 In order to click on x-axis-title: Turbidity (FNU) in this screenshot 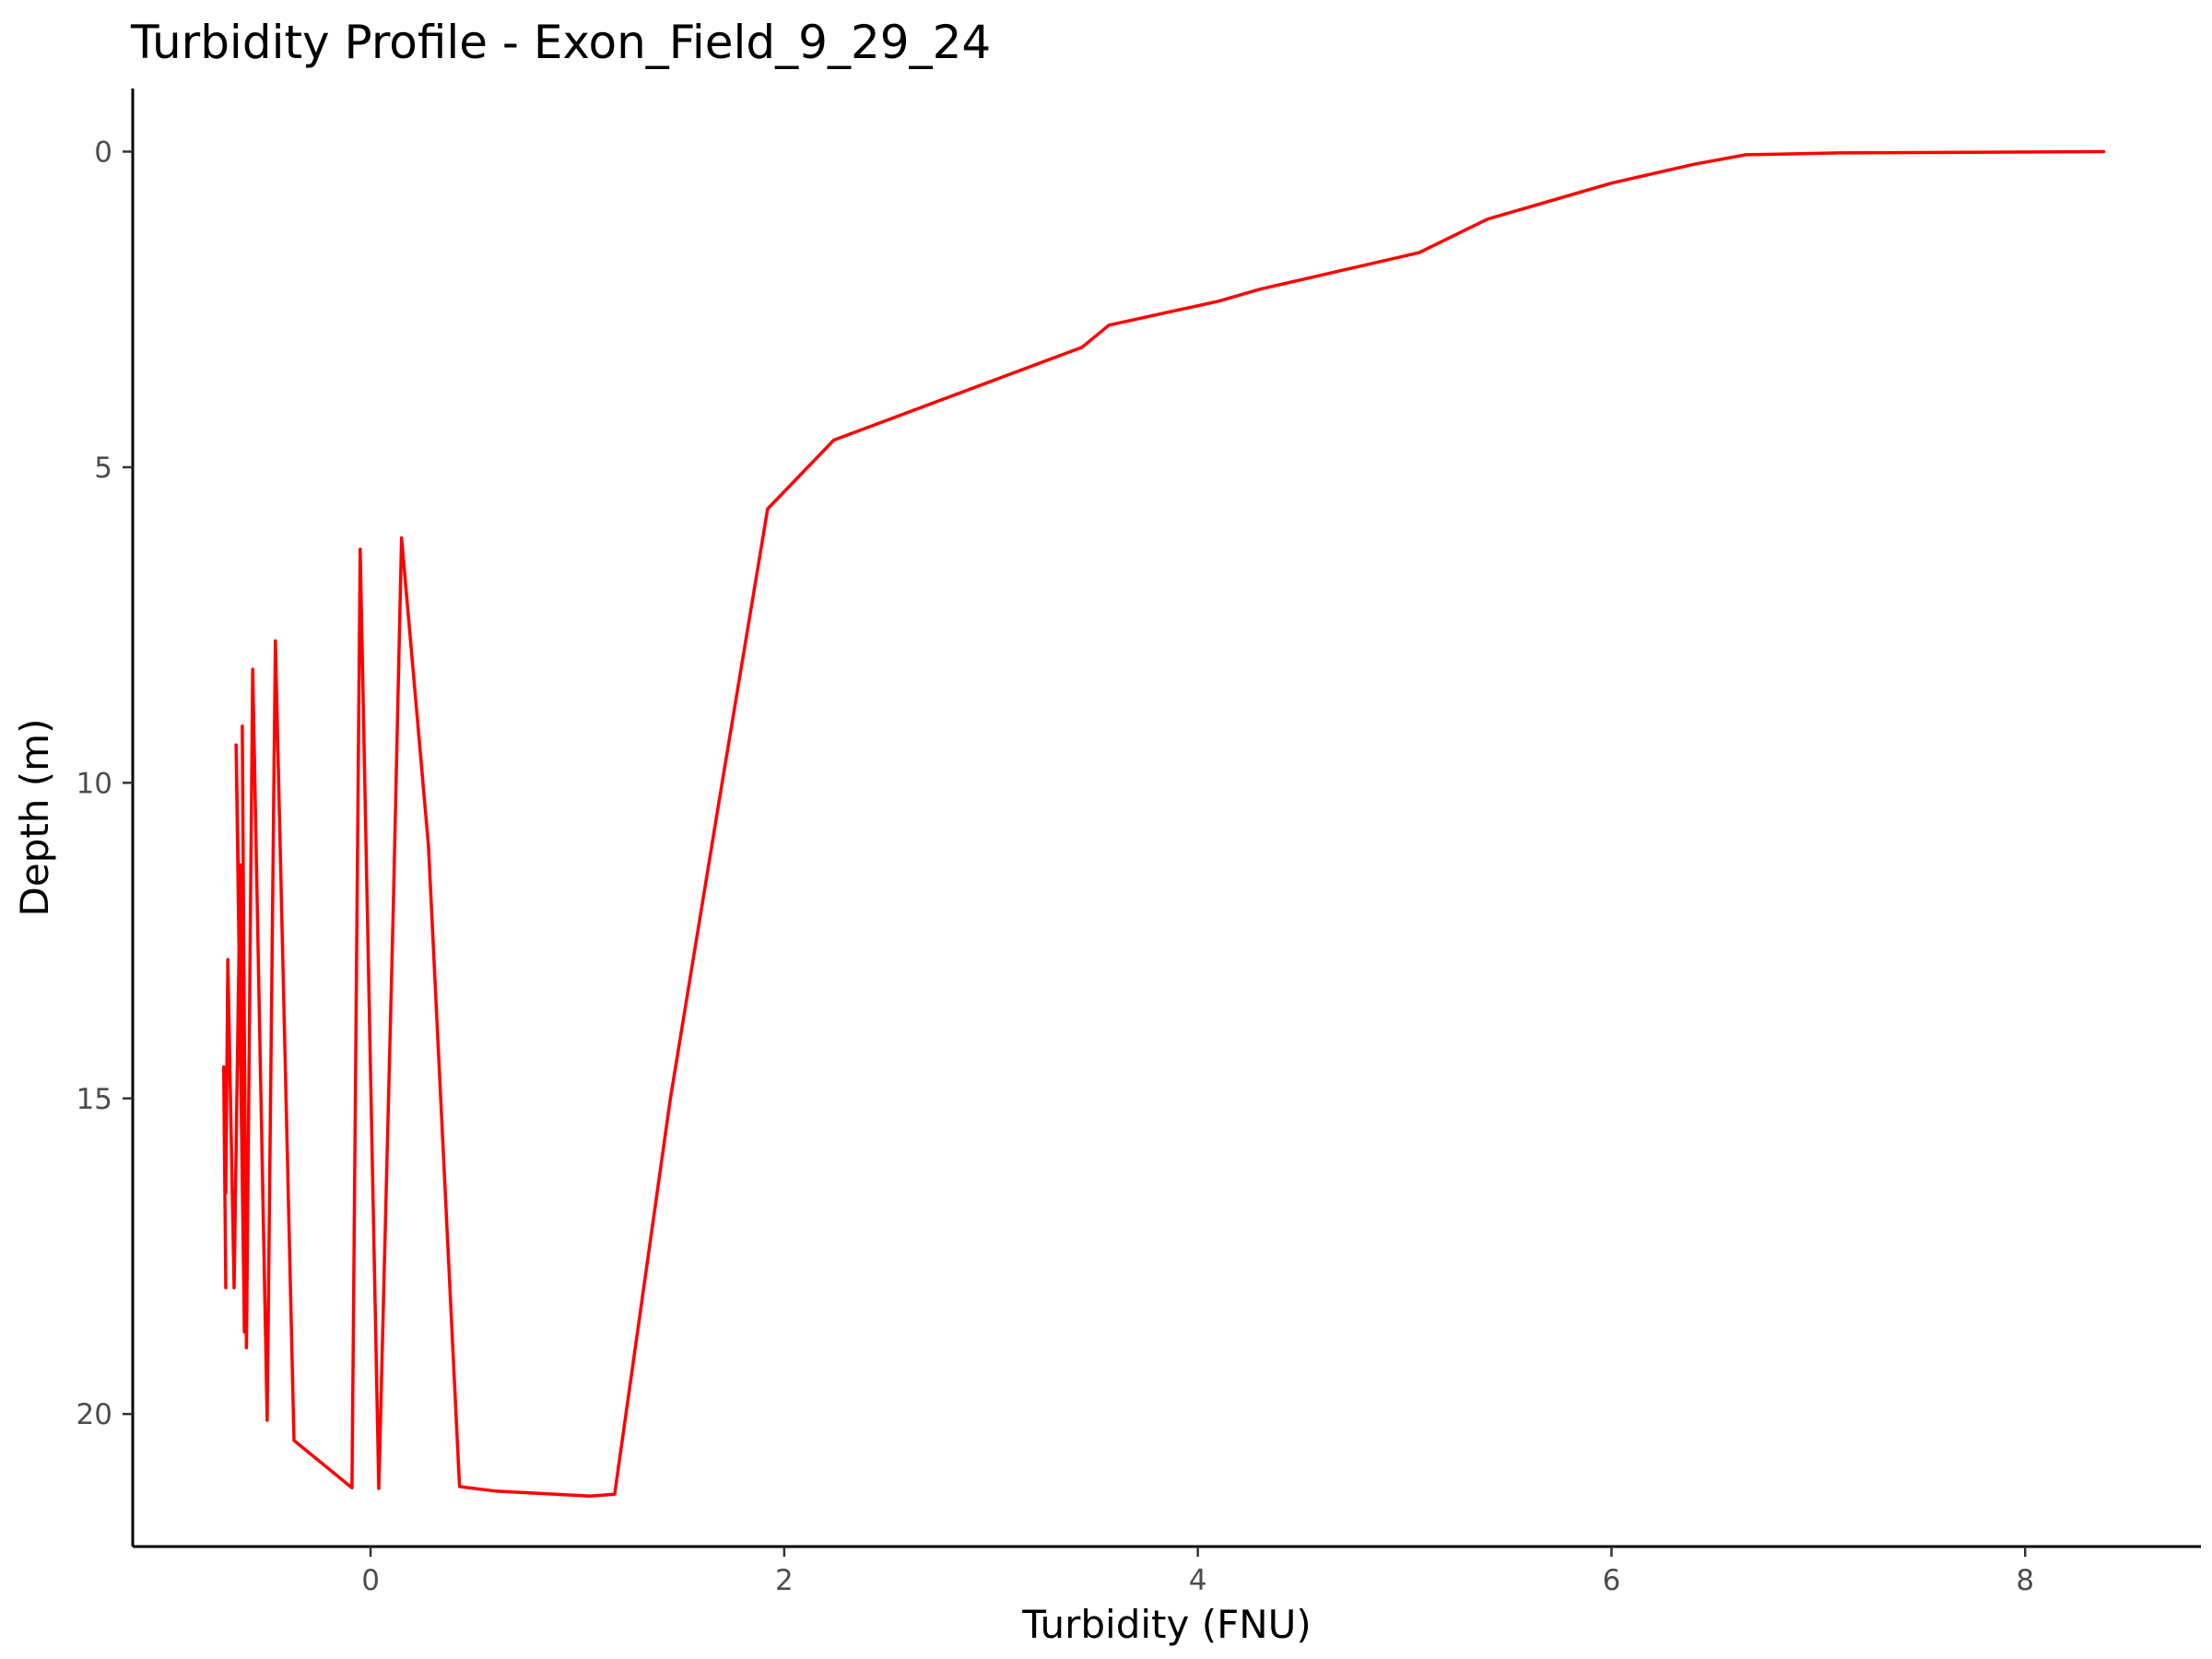, I will do `click(1166, 1624)`.